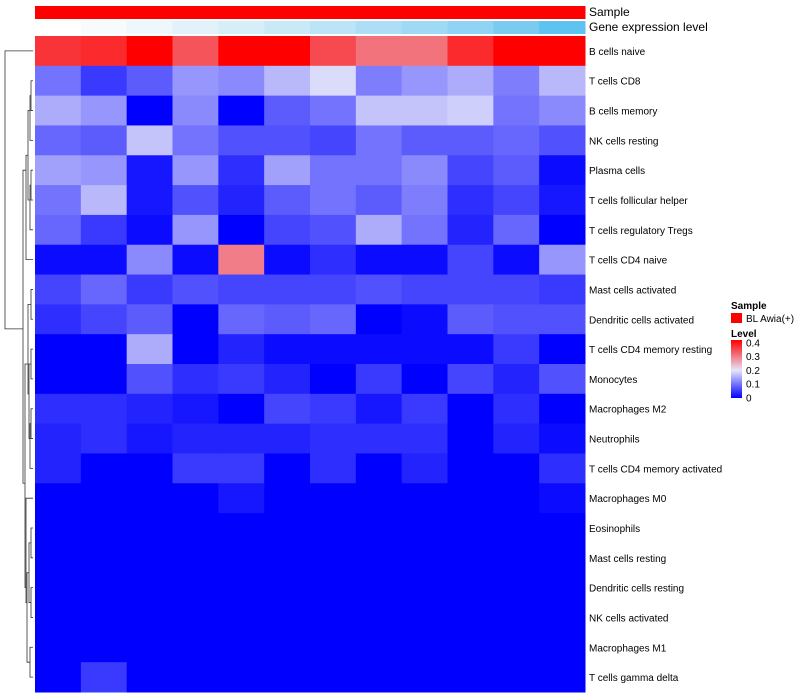  What do you see at coordinates (628, 648) in the screenshot?
I see `row-label: Macrophages M1` at bounding box center [628, 648].